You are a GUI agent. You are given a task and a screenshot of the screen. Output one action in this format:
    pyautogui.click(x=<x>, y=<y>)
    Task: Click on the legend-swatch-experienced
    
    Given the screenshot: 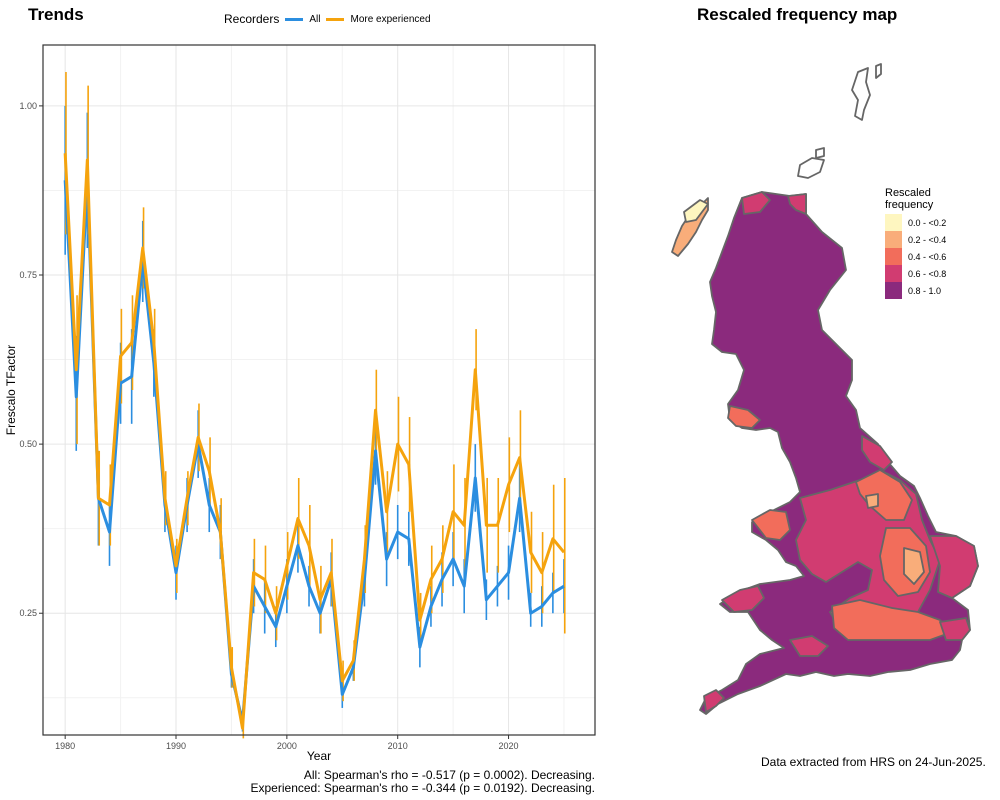 What is the action you would take?
    pyautogui.click(x=335, y=19)
    